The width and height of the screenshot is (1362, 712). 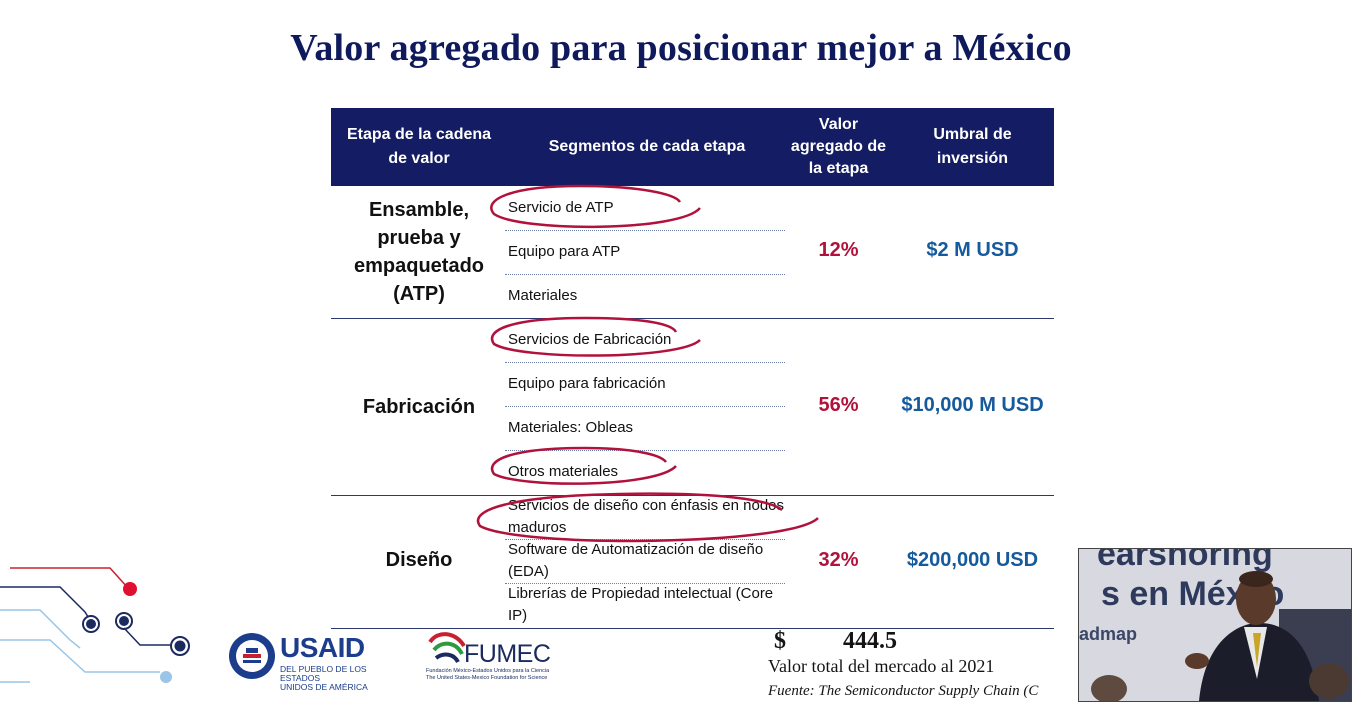 What do you see at coordinates (563, 471) in the screenshot?
I see `segment-item: Otros materiales` at bounding box center [563, 471].